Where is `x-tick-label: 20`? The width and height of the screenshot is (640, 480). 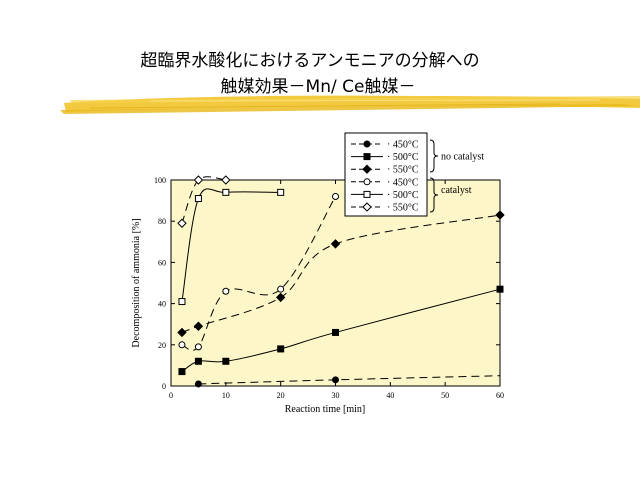 x-tick-label: 20 is located at coordinates (281, 395).